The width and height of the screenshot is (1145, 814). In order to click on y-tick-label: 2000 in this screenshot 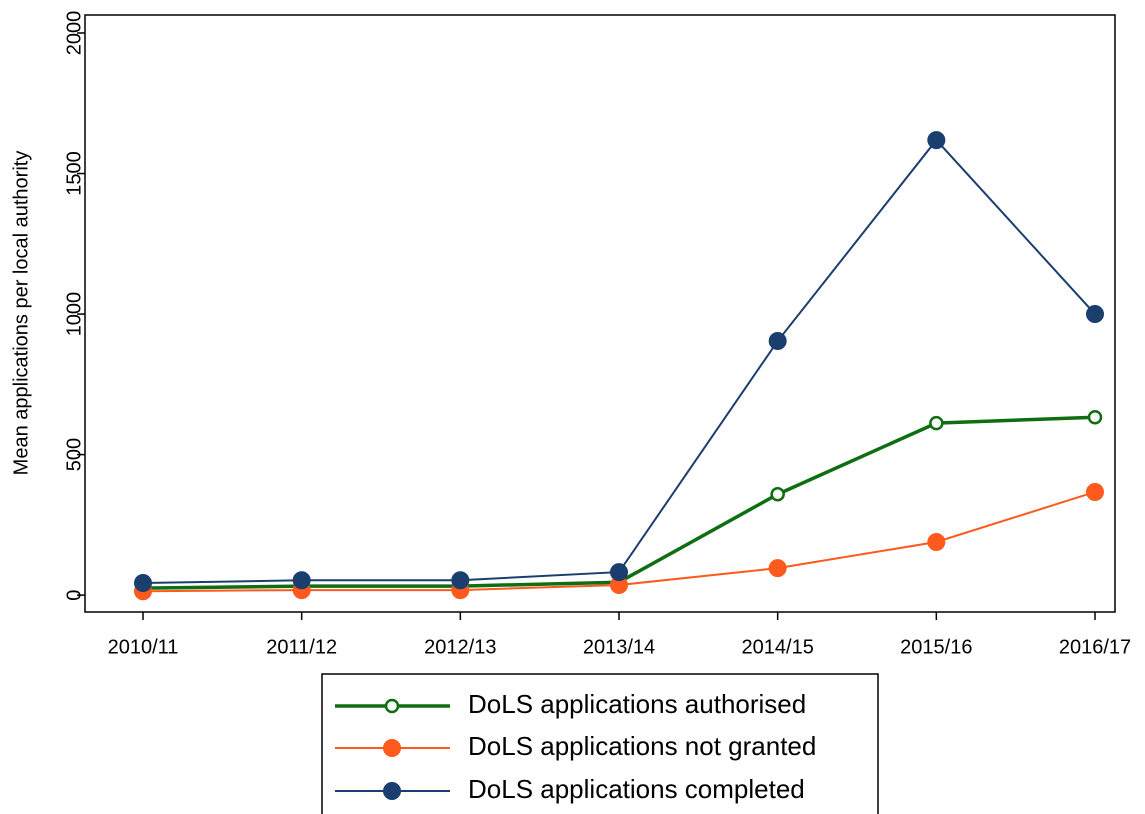, I will do `click(74, 33)`.